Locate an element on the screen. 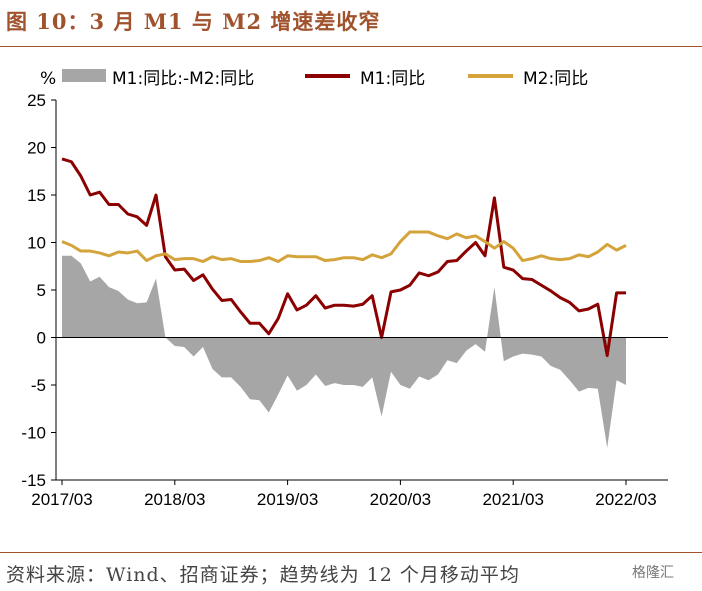 The image size is (702, 591). y-tick-label: 10 is located at coordinates (36, 243).